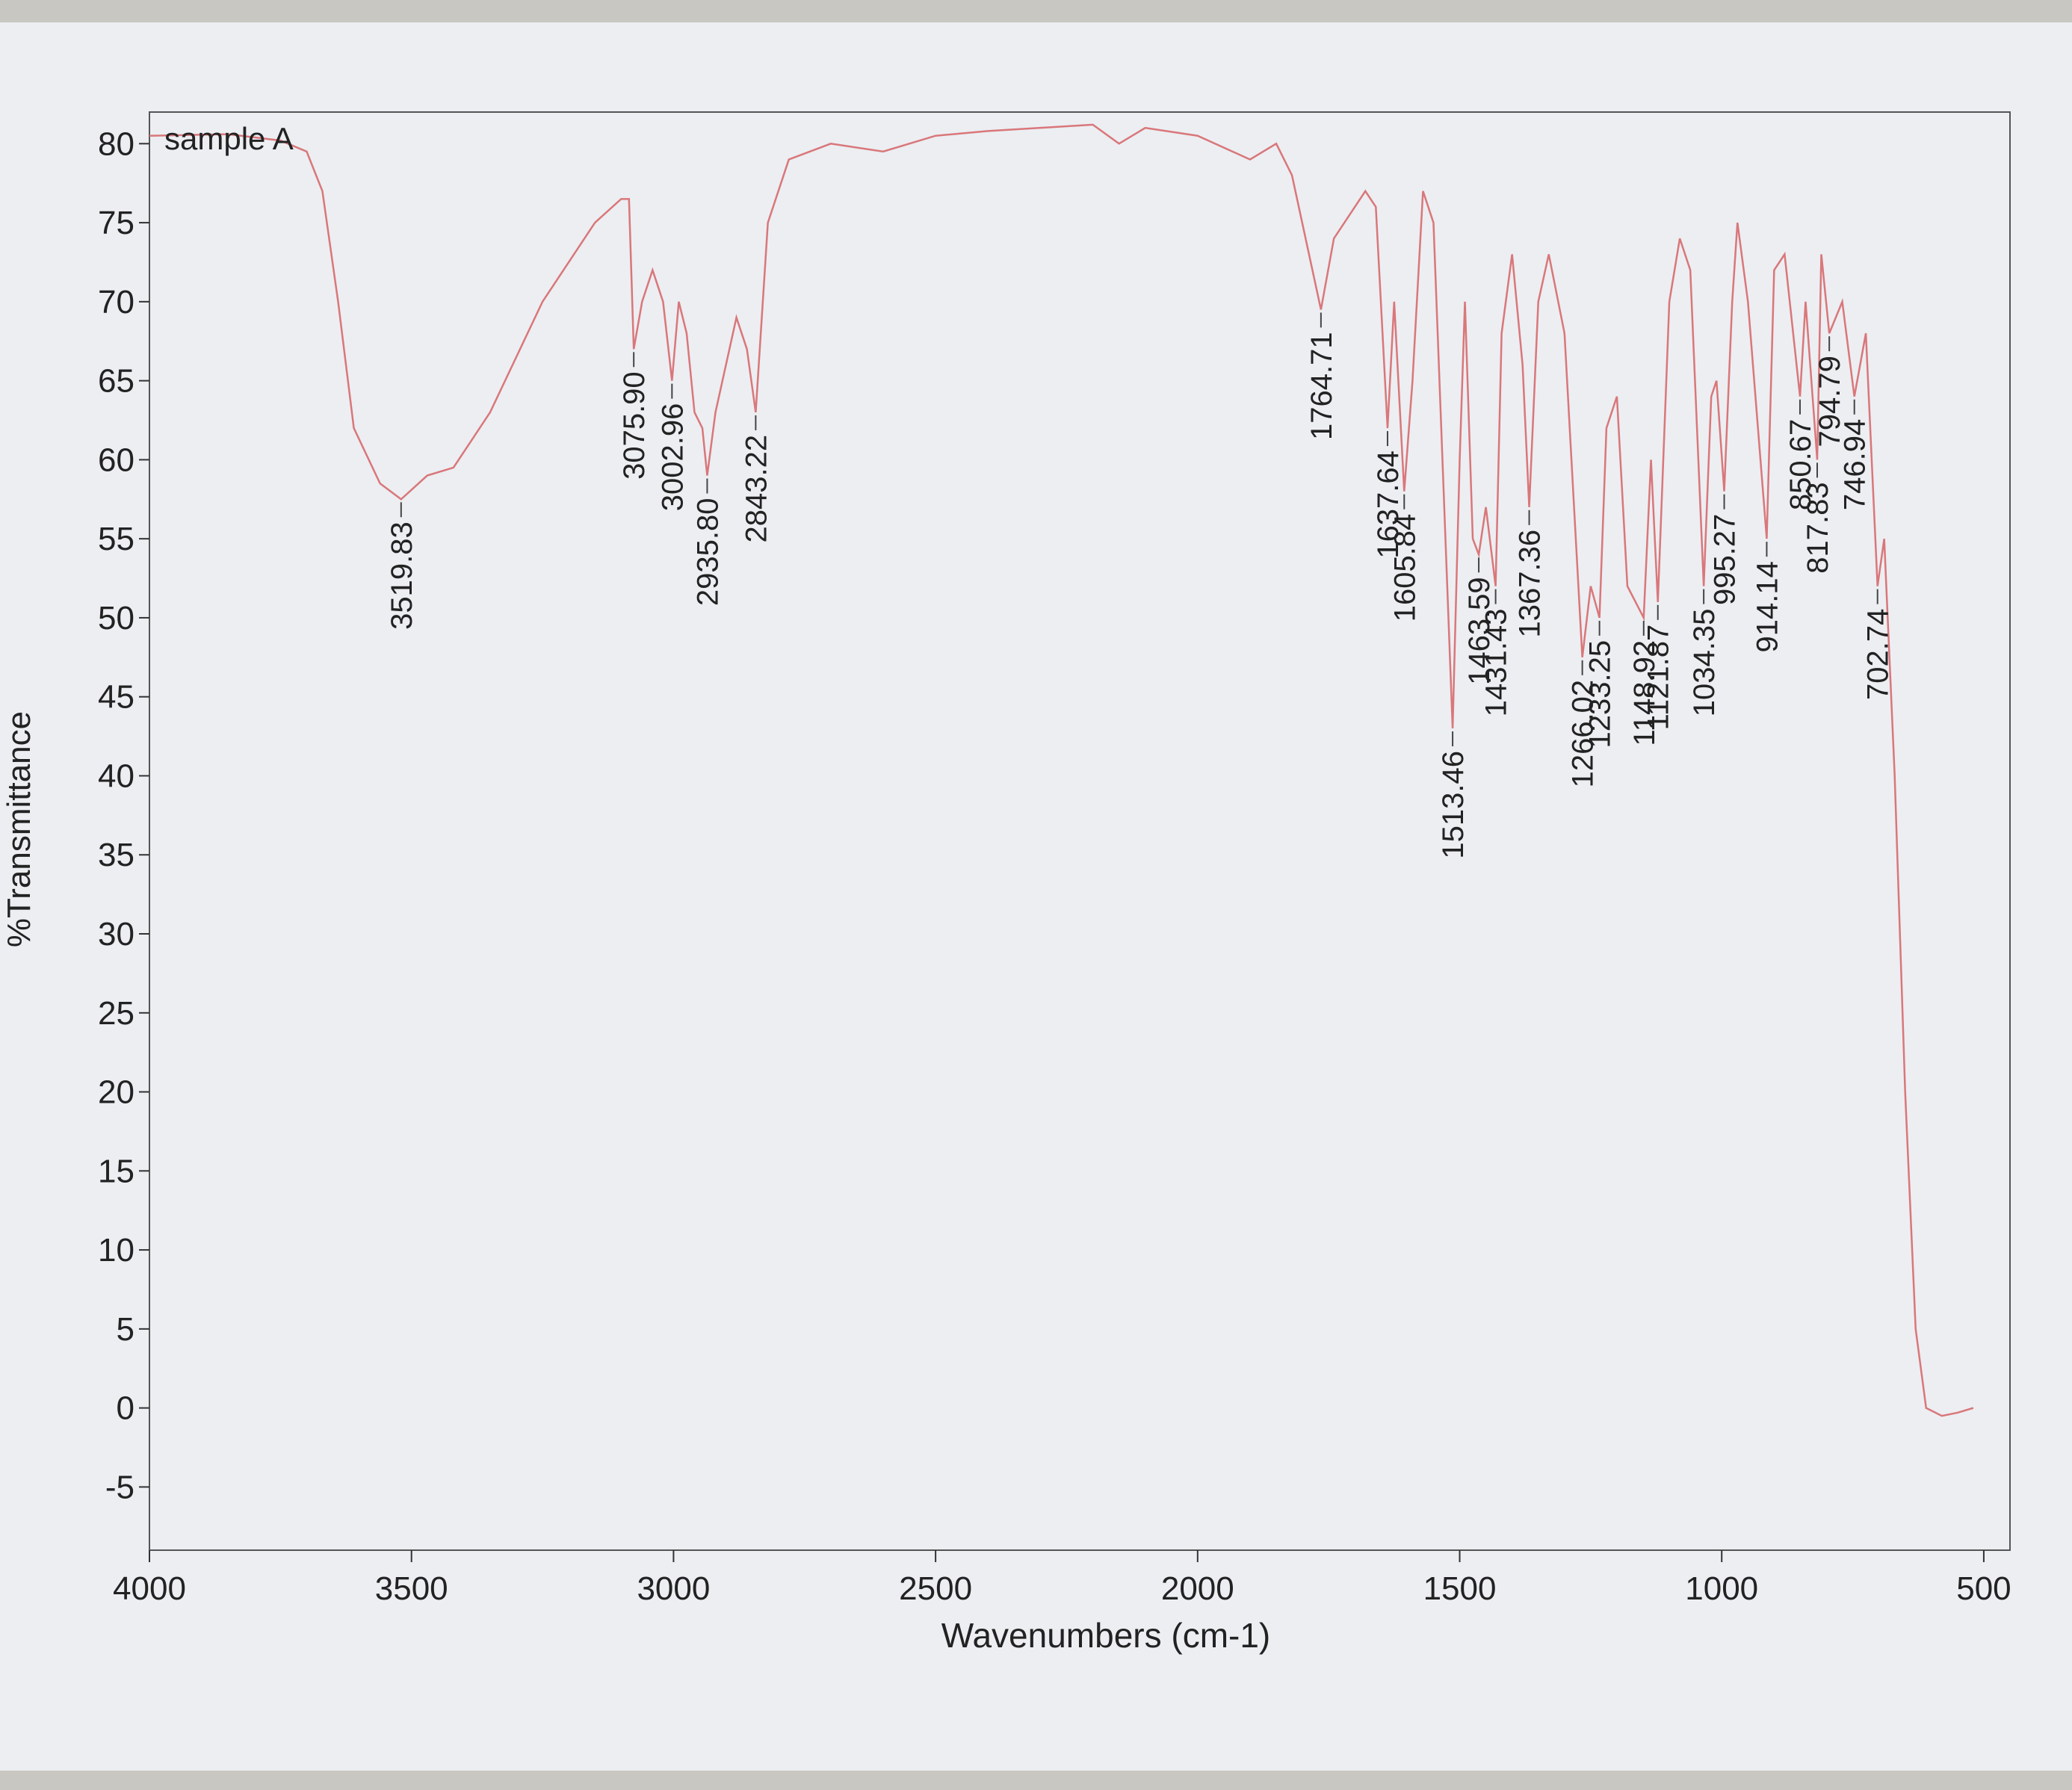 The width and height of the screenshot is (2072, 1790). I want to click on y-tick-label: 30, so click(116, 935).